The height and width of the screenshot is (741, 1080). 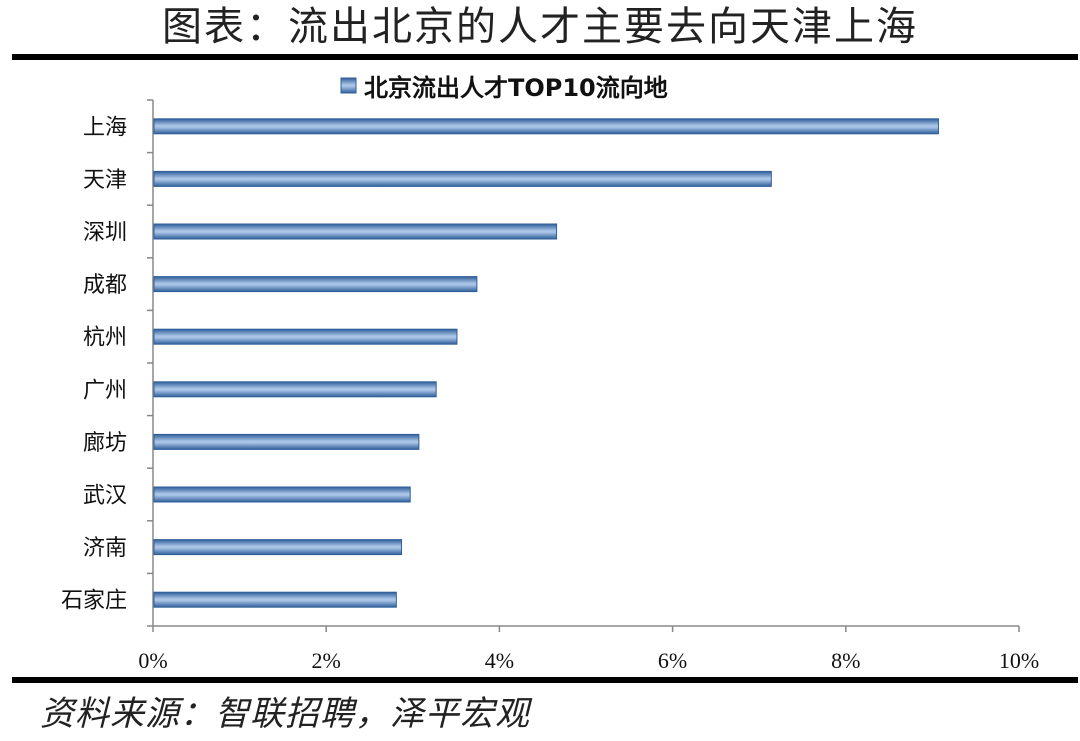 I want to click on category-label: 济南, so click(x=105, y=548).